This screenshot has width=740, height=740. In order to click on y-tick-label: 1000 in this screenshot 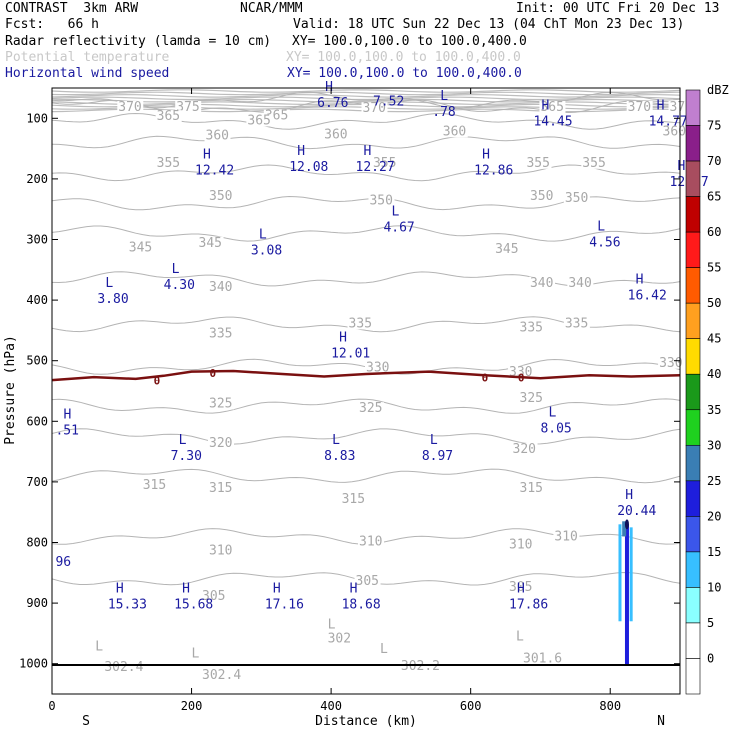, I will do `click(33, 664)`.